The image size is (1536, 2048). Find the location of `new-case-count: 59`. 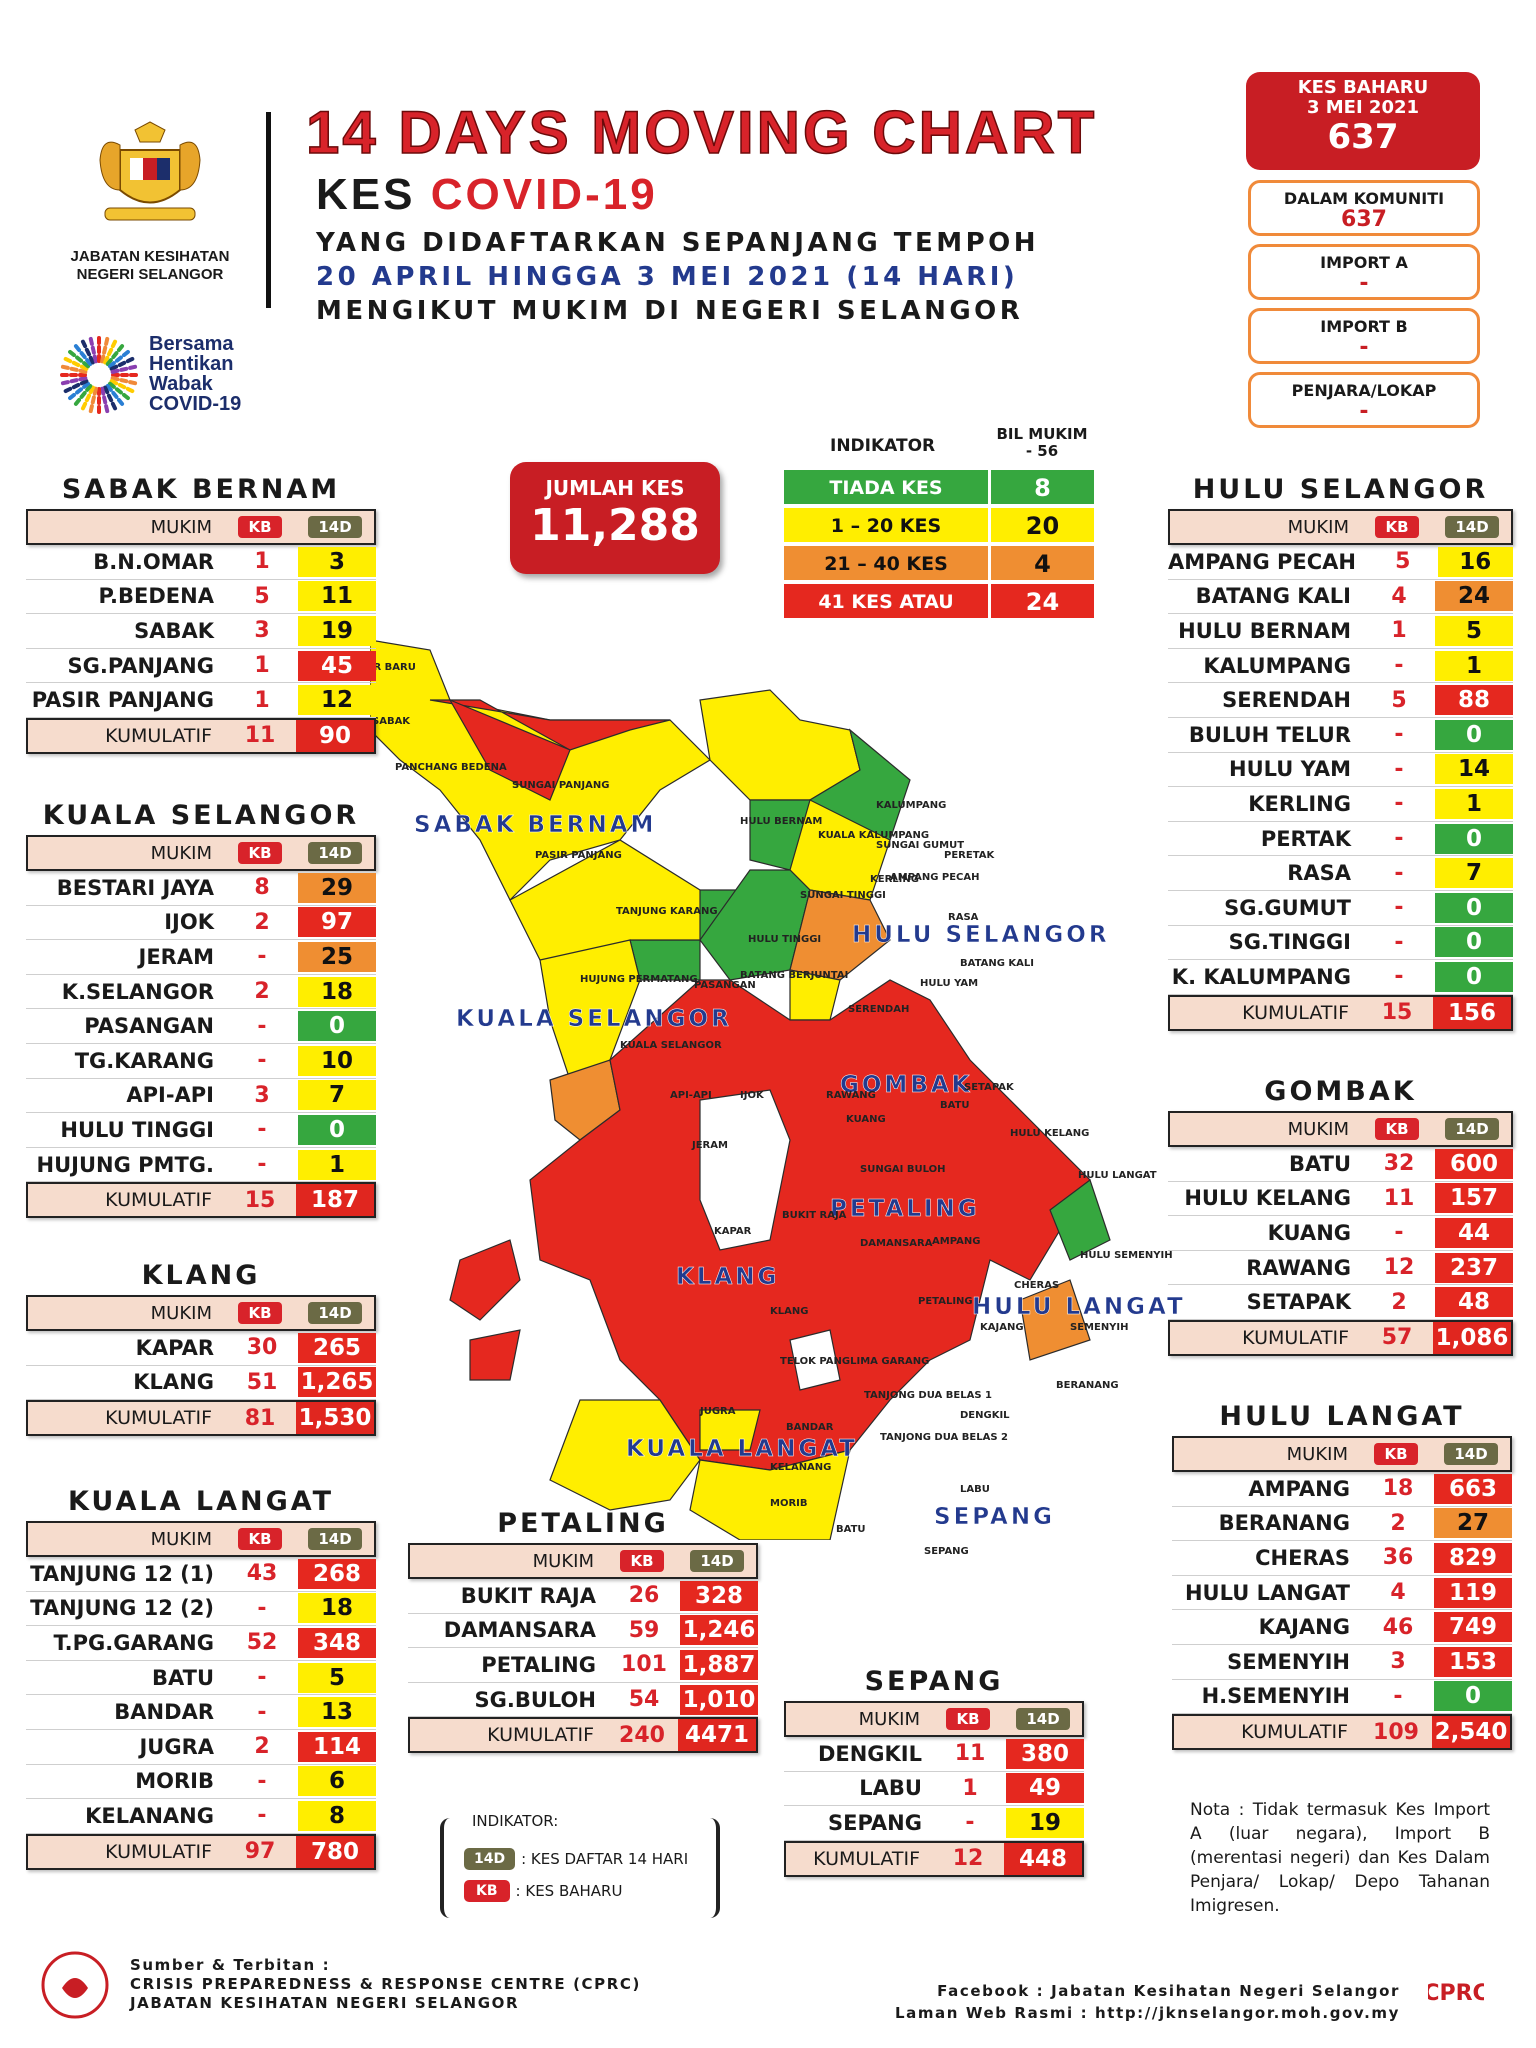

new-case-count: 59 is located at coordinates (644, 1630).